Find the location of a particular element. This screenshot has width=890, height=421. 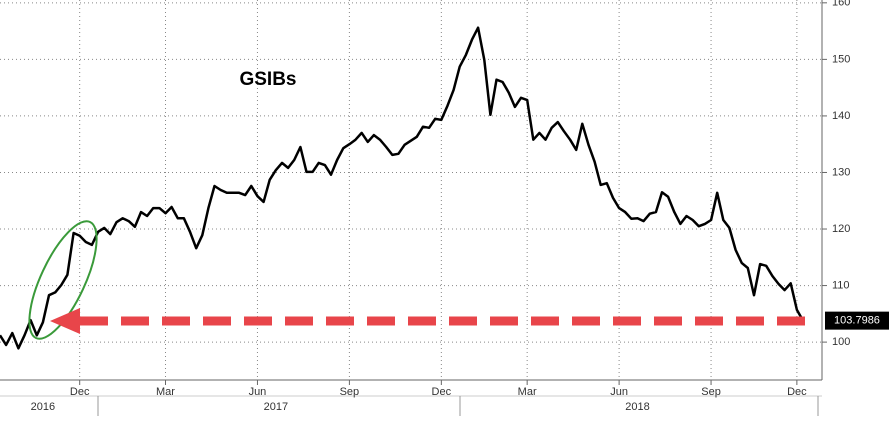

y-tick-label: 140 is located at coordinates (841, 116).